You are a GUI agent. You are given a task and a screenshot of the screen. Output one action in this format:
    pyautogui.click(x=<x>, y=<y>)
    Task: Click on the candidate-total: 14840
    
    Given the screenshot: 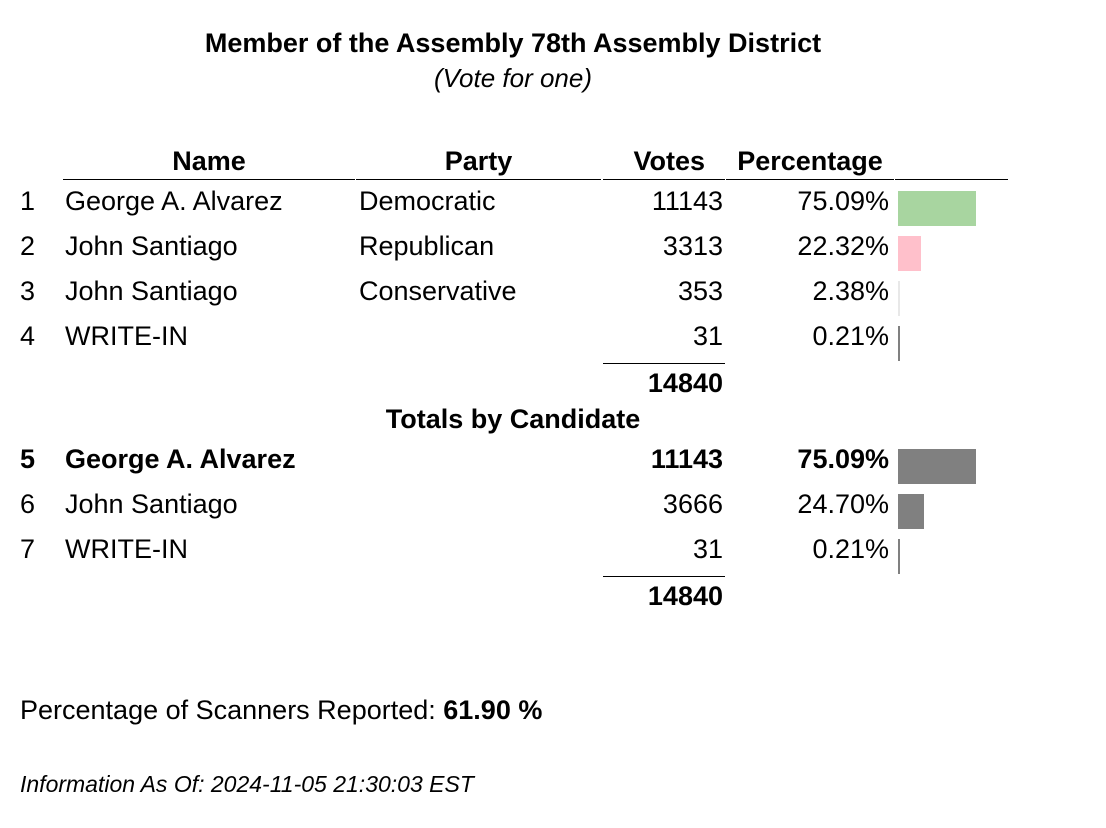 What is the action you would take?
    pyautogui.click(x=685, y=596)
    